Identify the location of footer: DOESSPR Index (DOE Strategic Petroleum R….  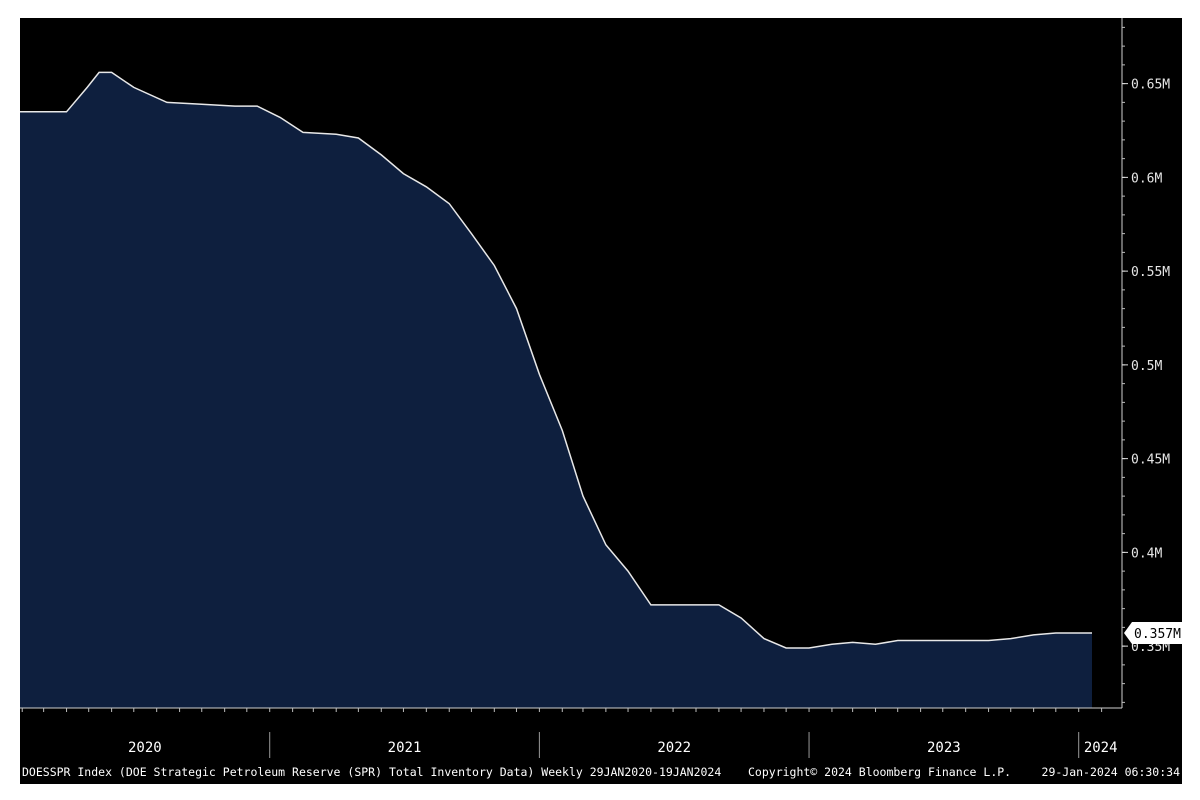
(601, 772).